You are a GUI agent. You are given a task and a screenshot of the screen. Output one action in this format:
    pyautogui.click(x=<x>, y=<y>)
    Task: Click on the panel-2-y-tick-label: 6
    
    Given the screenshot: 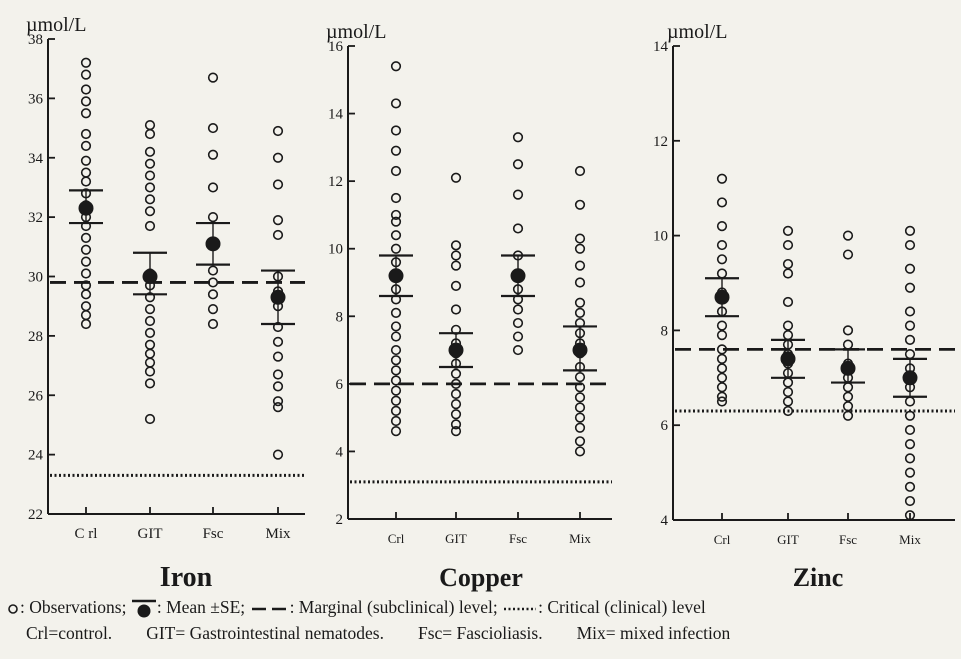 What is the action you would take?
    pyautogui.click(x=340, y=385)
    